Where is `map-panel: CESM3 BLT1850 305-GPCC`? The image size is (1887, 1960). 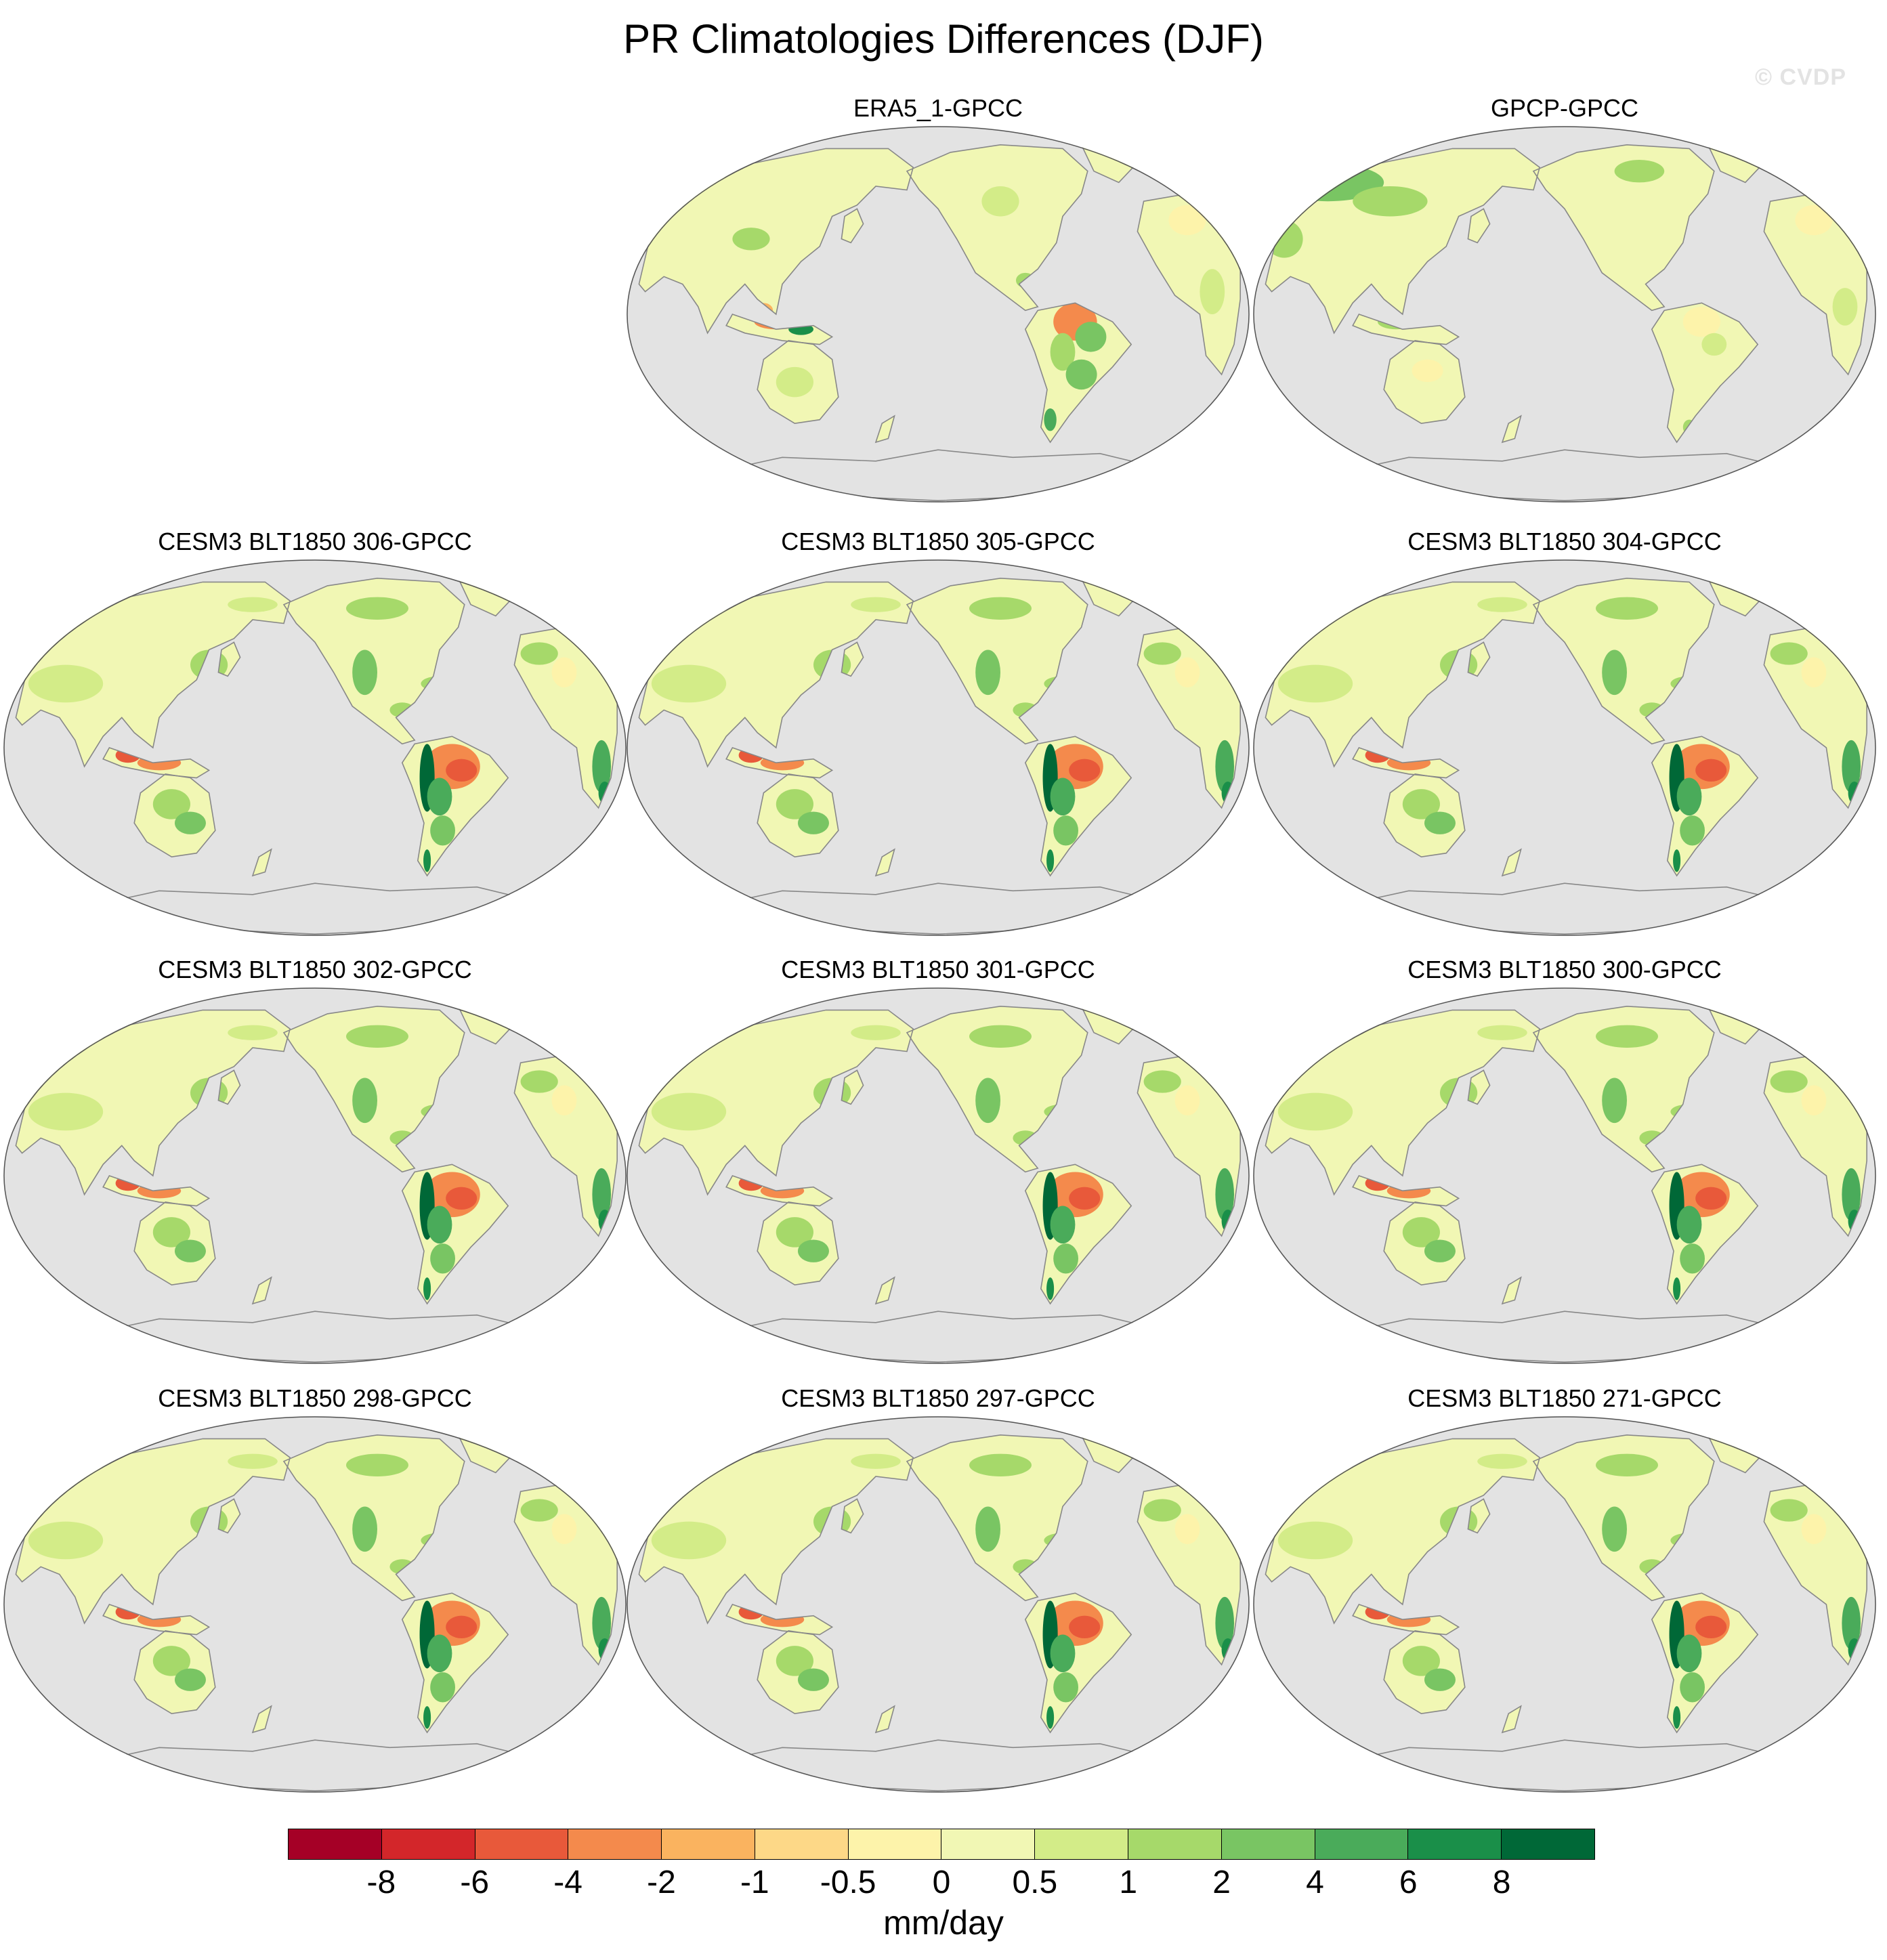 map-panel: CESM3 BLT1850 305-GPCC is located at coordinates (939, 732).